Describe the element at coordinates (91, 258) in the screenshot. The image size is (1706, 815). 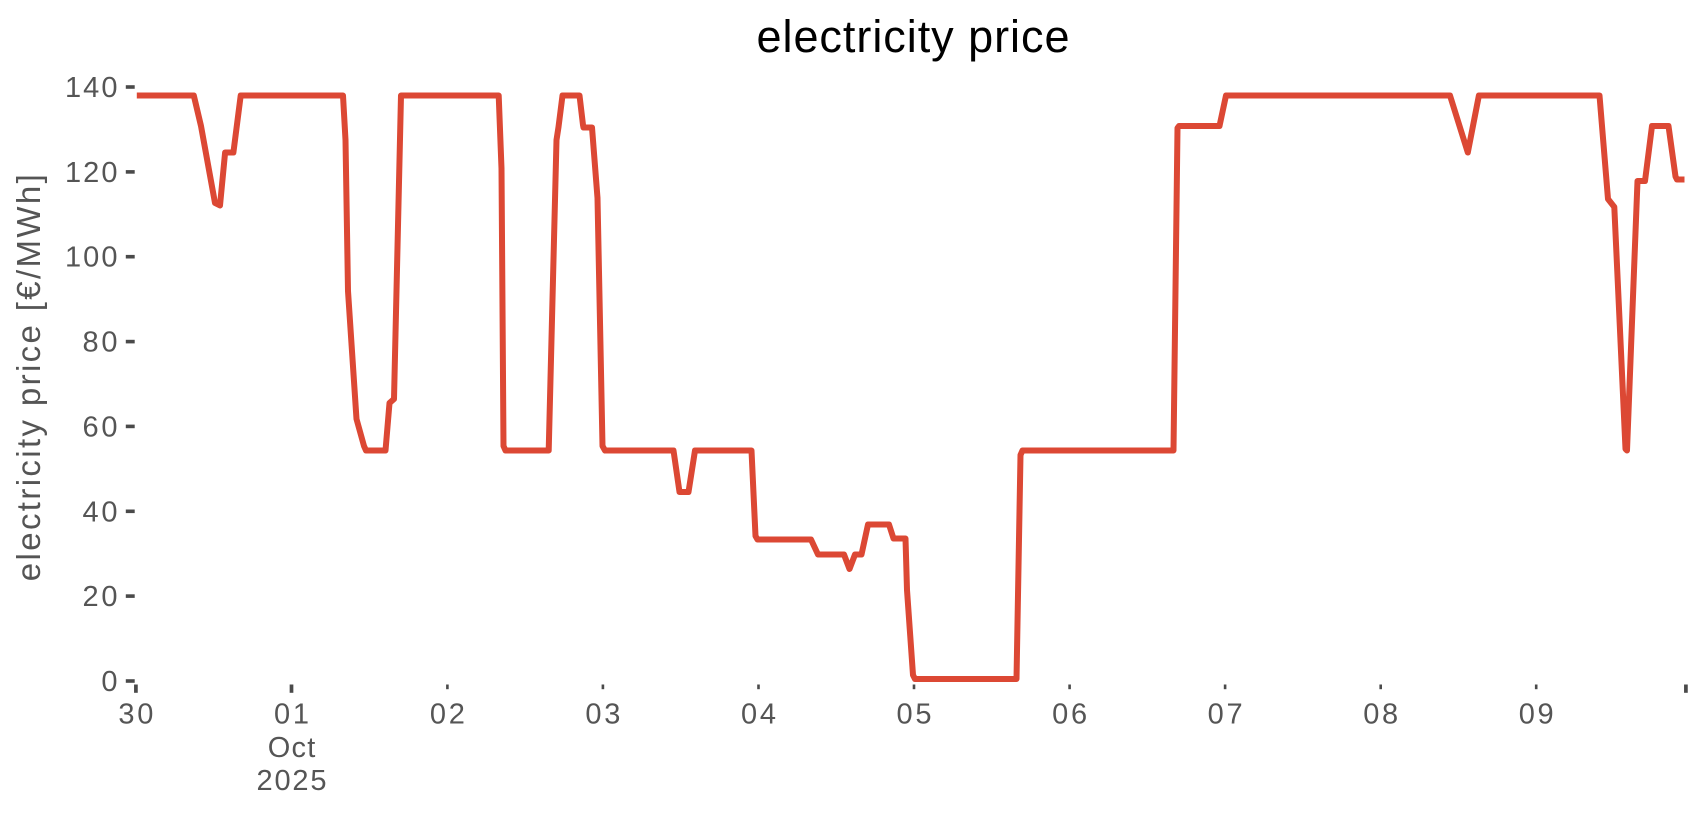
I see `svg-text: 100` at that location.